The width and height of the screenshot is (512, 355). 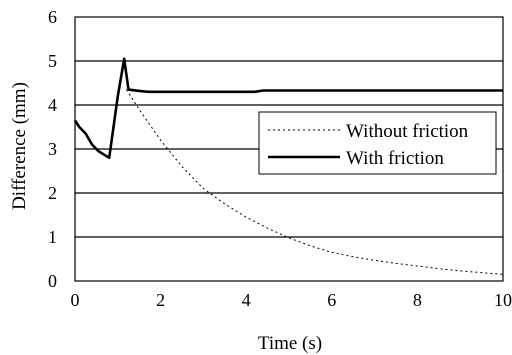 What do you see at coordinates (503, 300) in the screenshot?
I see `x-tick-label: 10` at bounding box center [503, 300].